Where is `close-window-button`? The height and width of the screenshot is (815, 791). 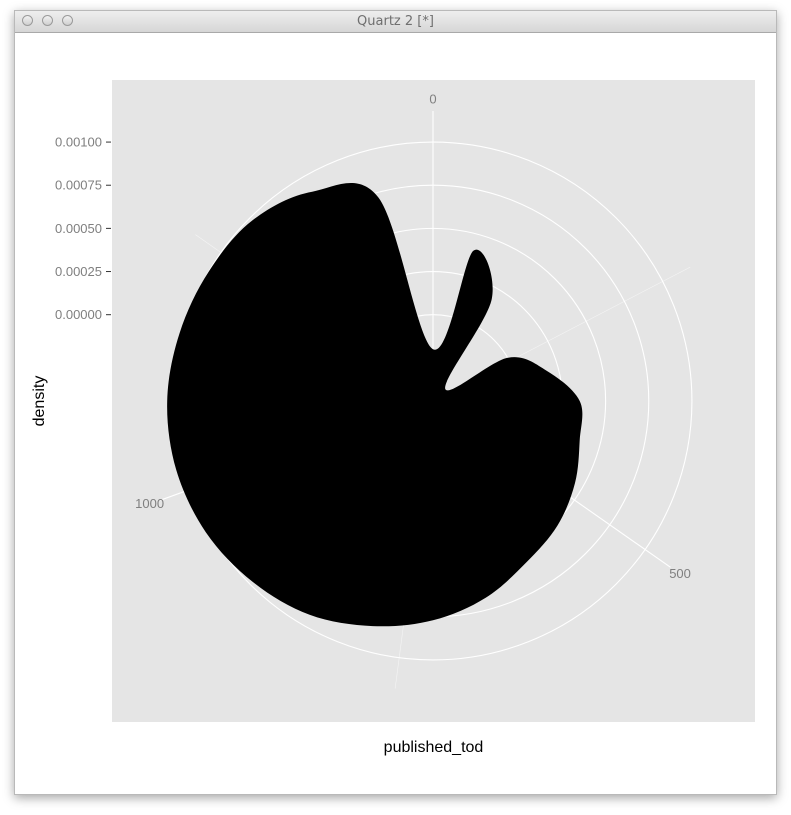 close-window-button is located at coordinates (27, 20).